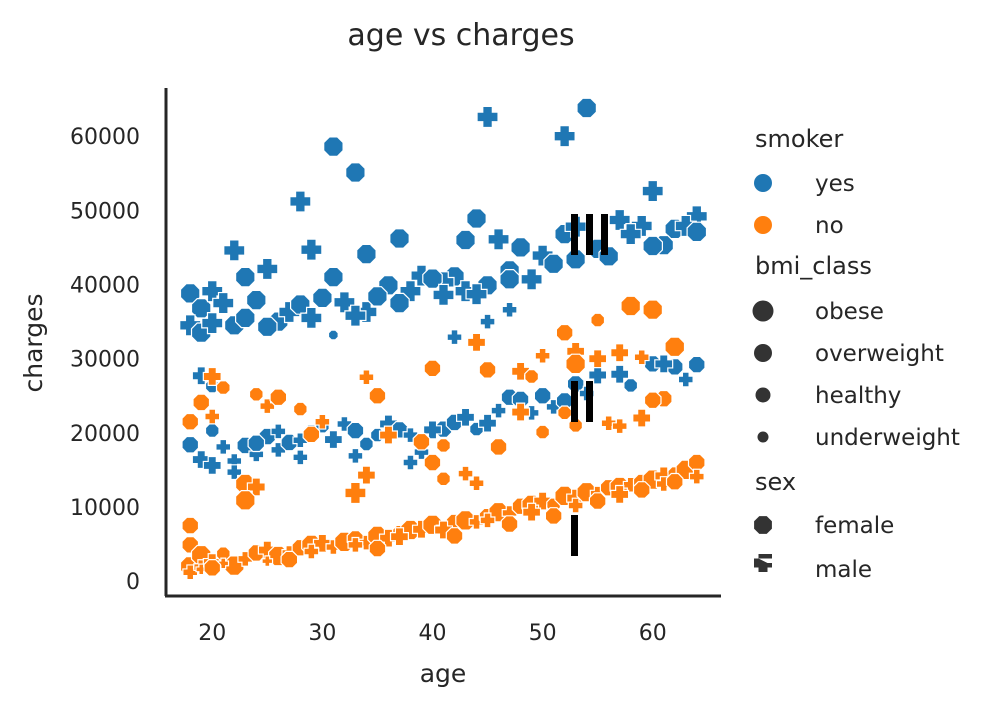 The width and height of the screenshot is (1001, 708). What do you see at coordinates (843, 570) in the screenshot?
I see `legend-label-male: male` at bounding box center [843, 570].